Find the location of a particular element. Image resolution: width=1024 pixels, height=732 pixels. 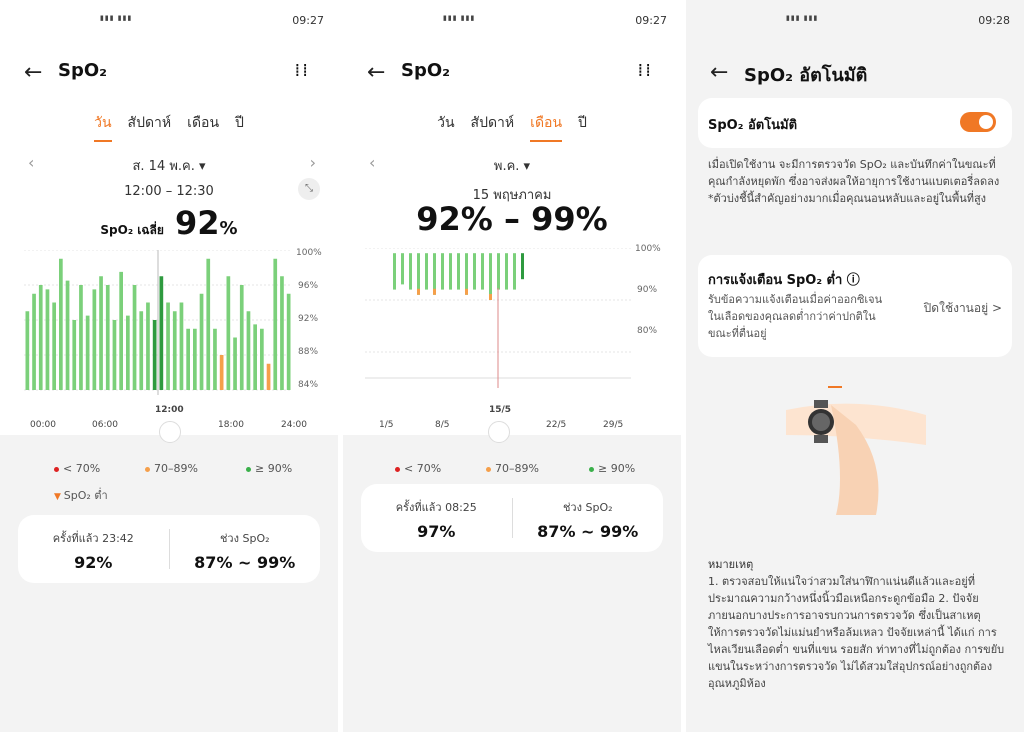

last-label: ครั้งที่แล้ว 23:42 is located at coordinates (93, 538).